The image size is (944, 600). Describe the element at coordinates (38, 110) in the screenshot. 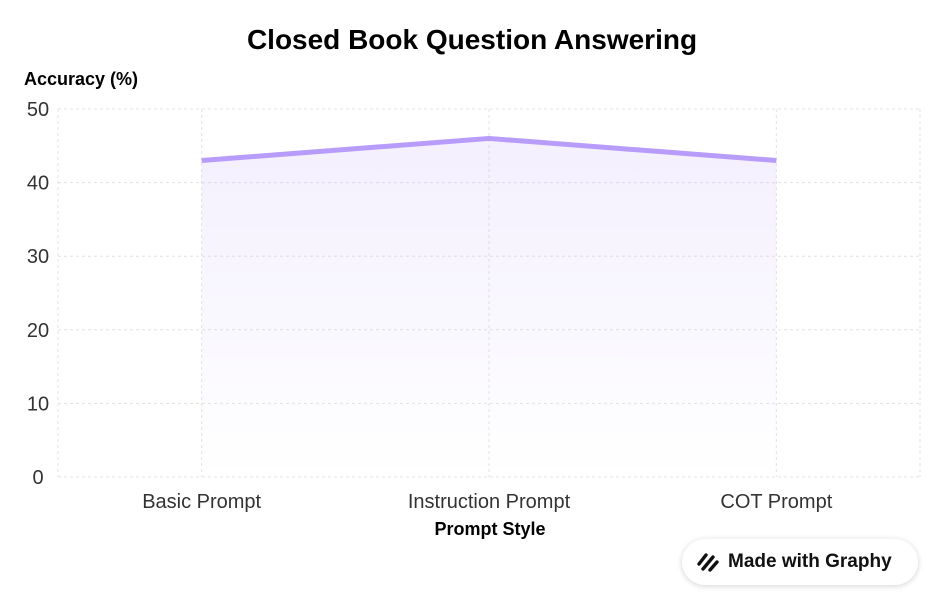

I see `y-tick-label: 50` at that location.